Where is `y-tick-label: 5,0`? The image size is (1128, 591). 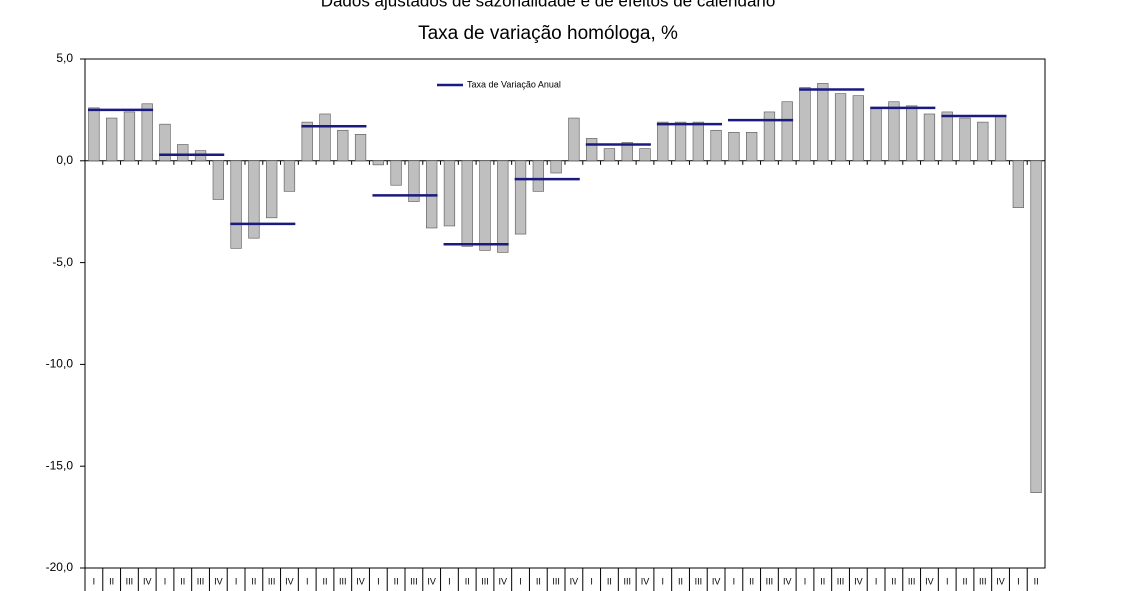
y-tick-label: 5,0 is located at coordinates (64, 58).